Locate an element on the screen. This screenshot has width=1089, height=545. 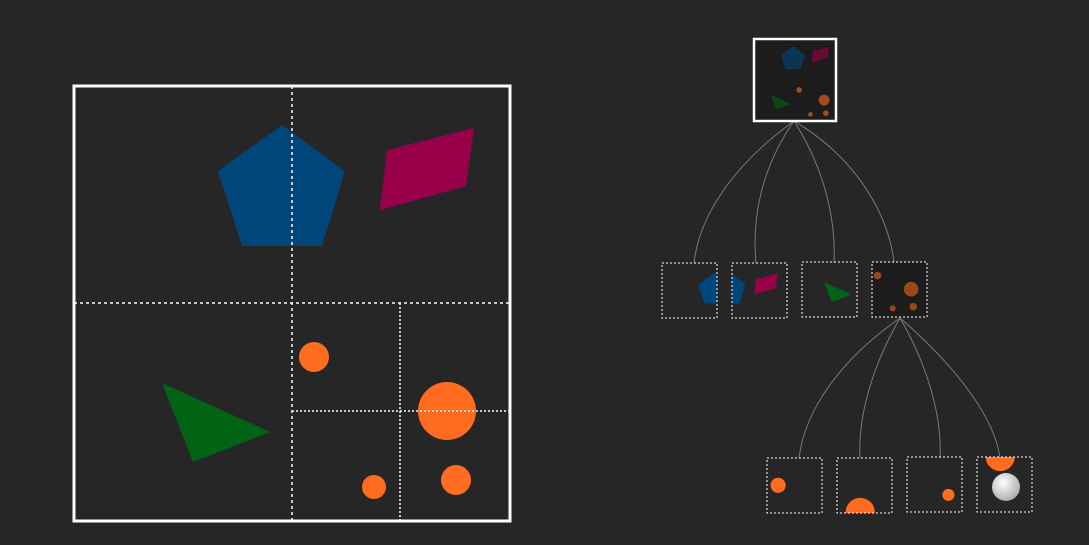
root-node is located at coordinates (795, 80).